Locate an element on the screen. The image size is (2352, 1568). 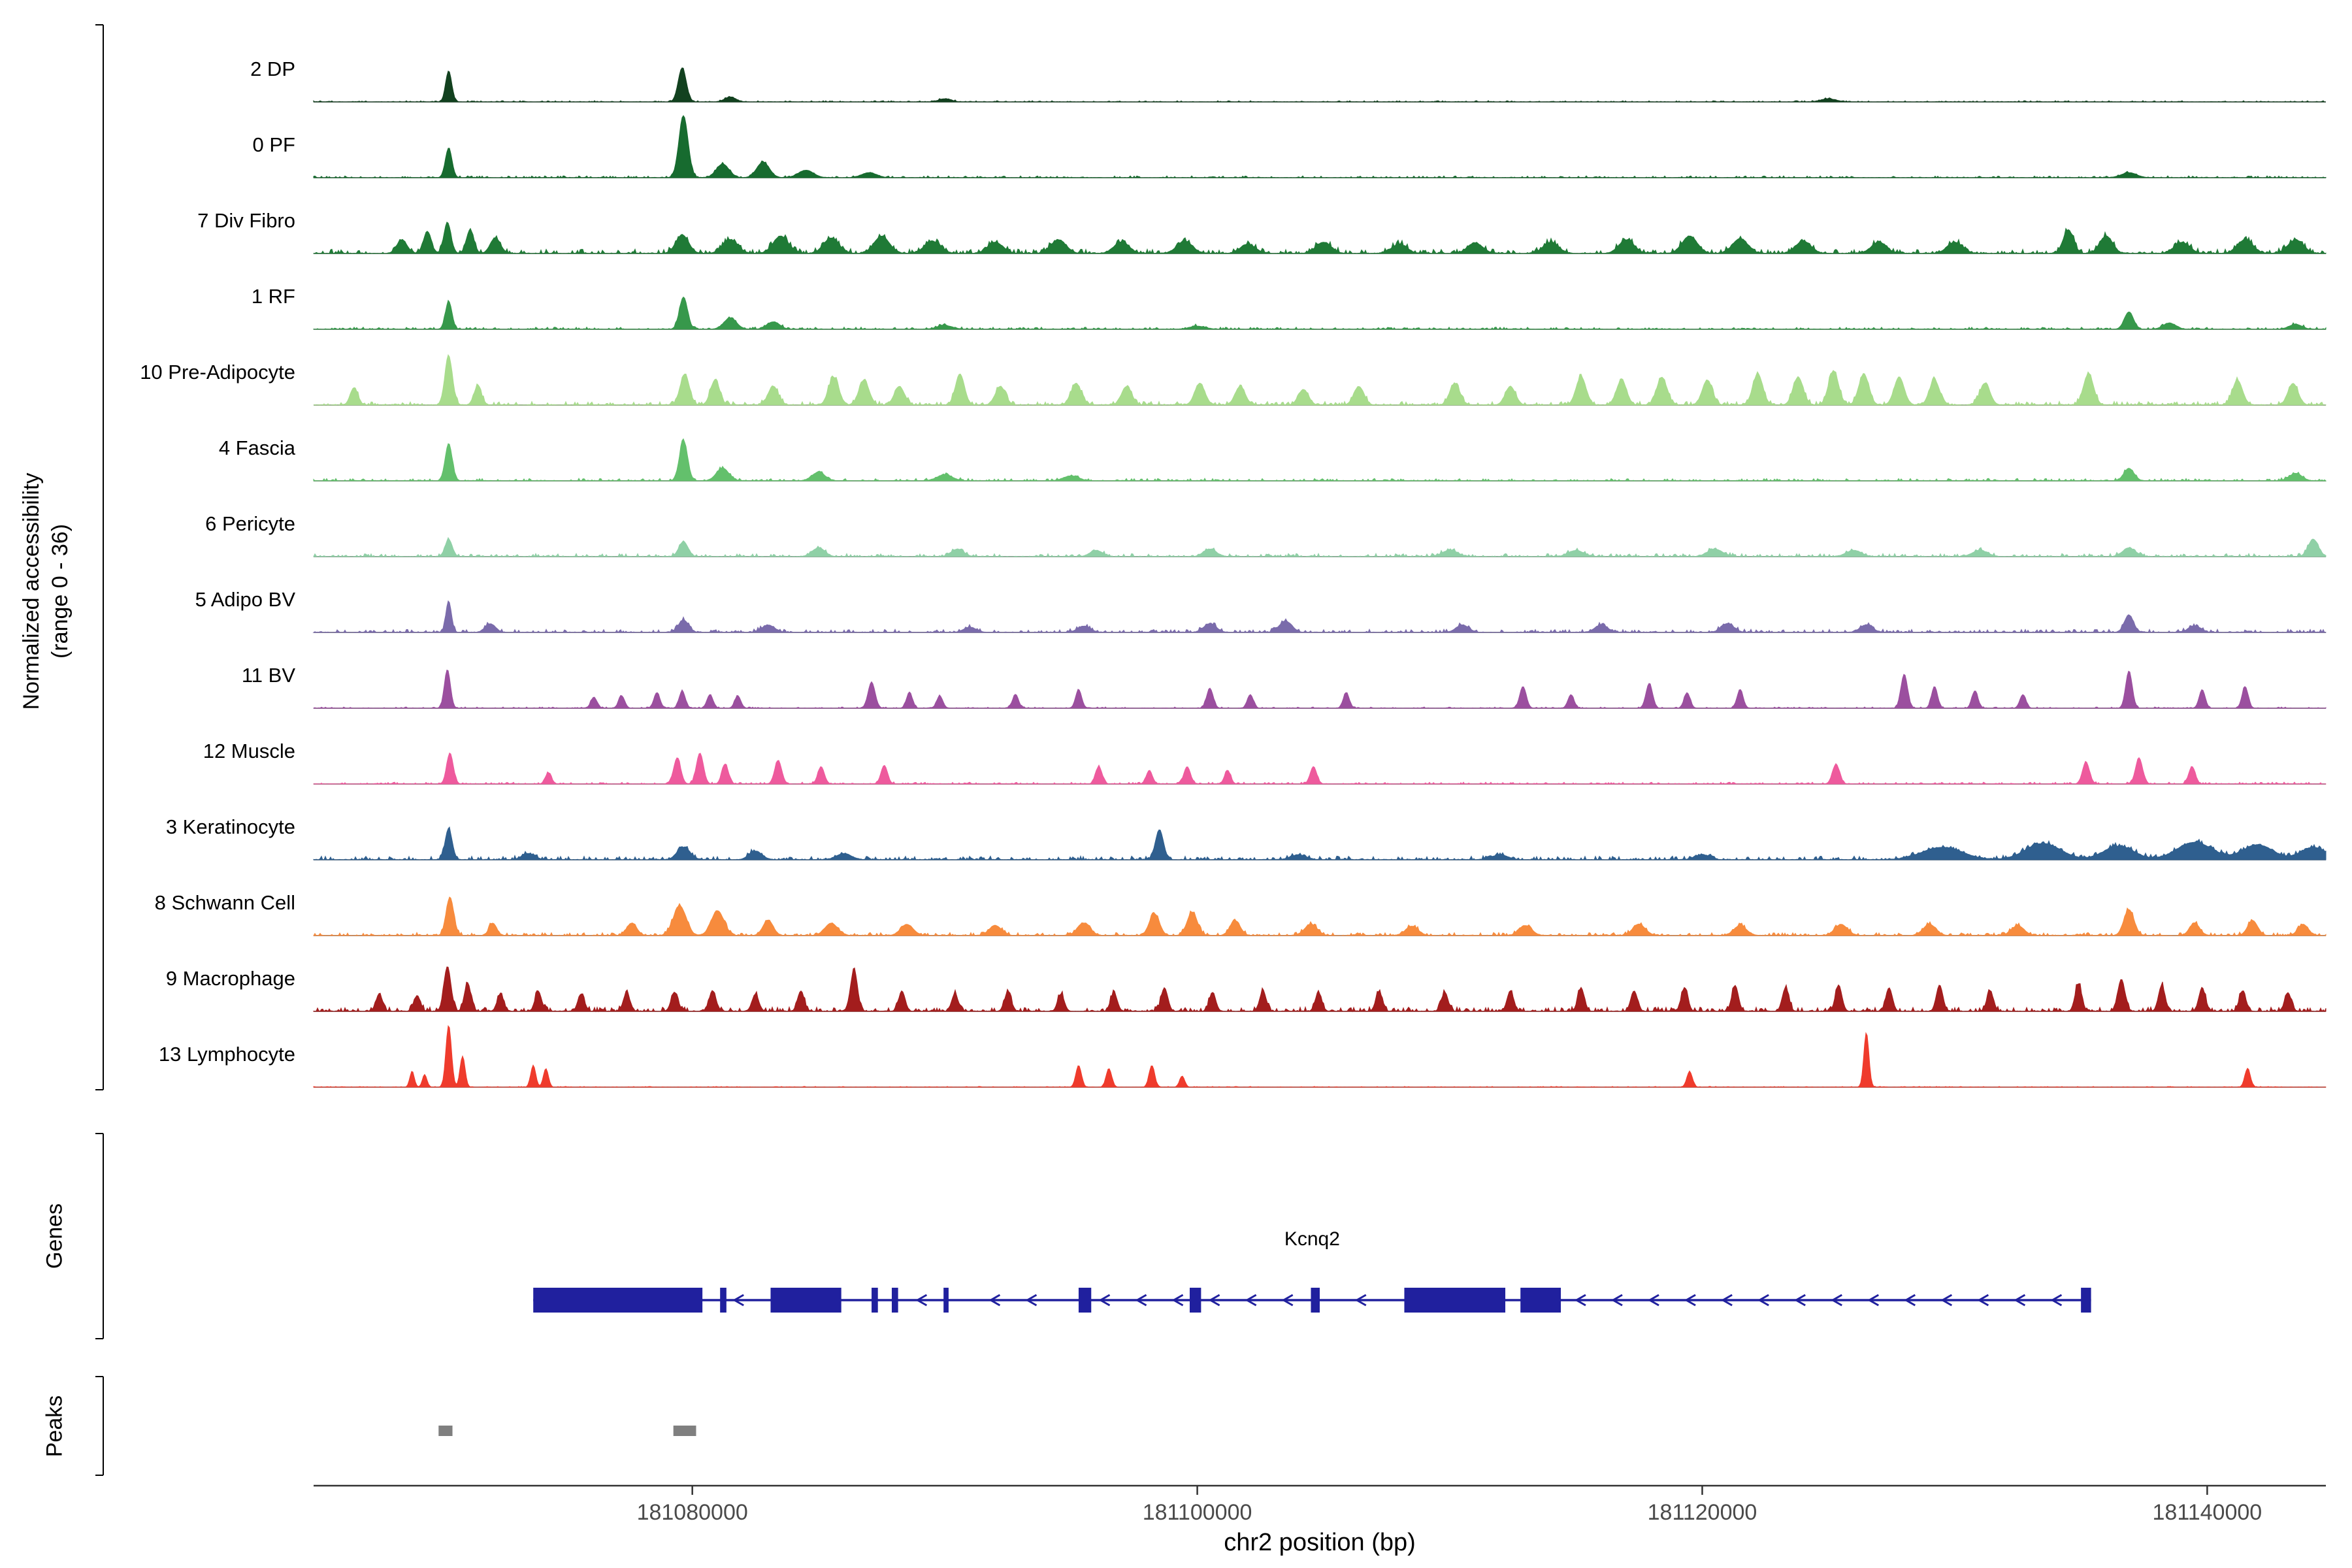
track-label: 2 DP is located at coordinates (272, 68).